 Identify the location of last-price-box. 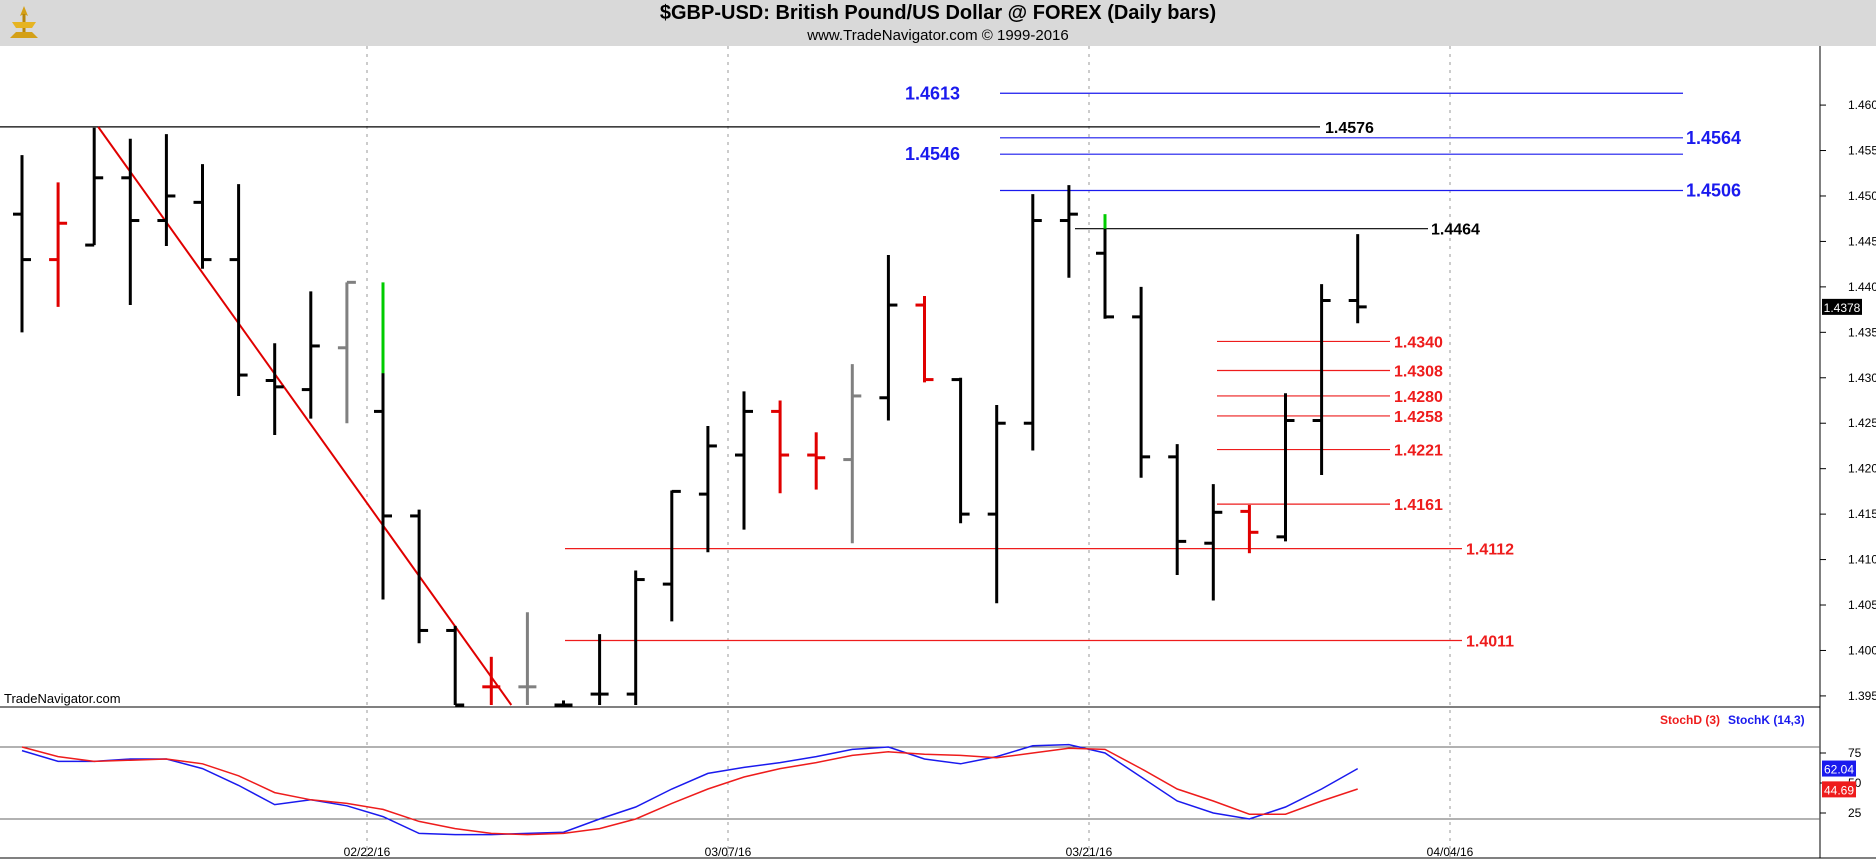
(1842, 306).